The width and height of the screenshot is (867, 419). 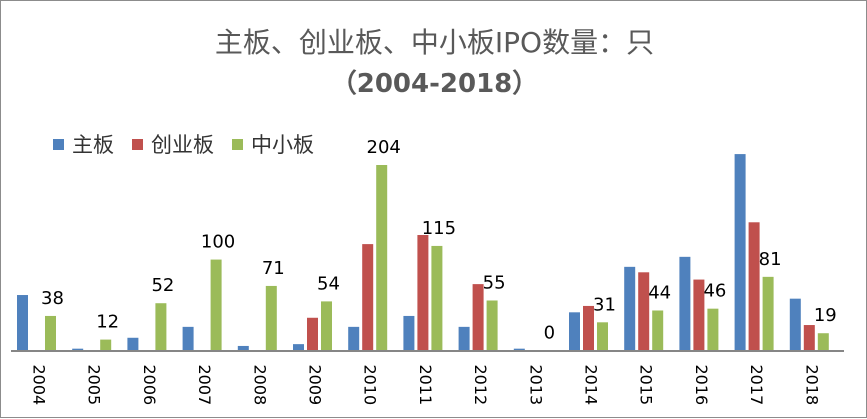 I want to click on x-tick-label: 2013, so click(x=535, y=385).